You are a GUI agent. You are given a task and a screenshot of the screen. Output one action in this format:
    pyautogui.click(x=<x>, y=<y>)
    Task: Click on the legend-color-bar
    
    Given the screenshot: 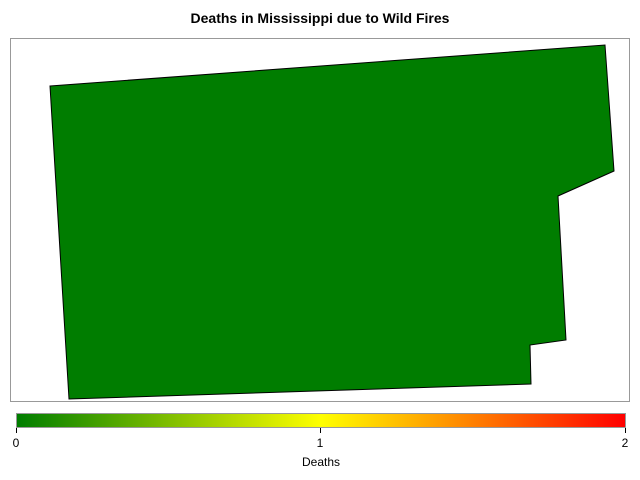 What is the action you would take?
    pyautogui.click(x=321, y=420)
    